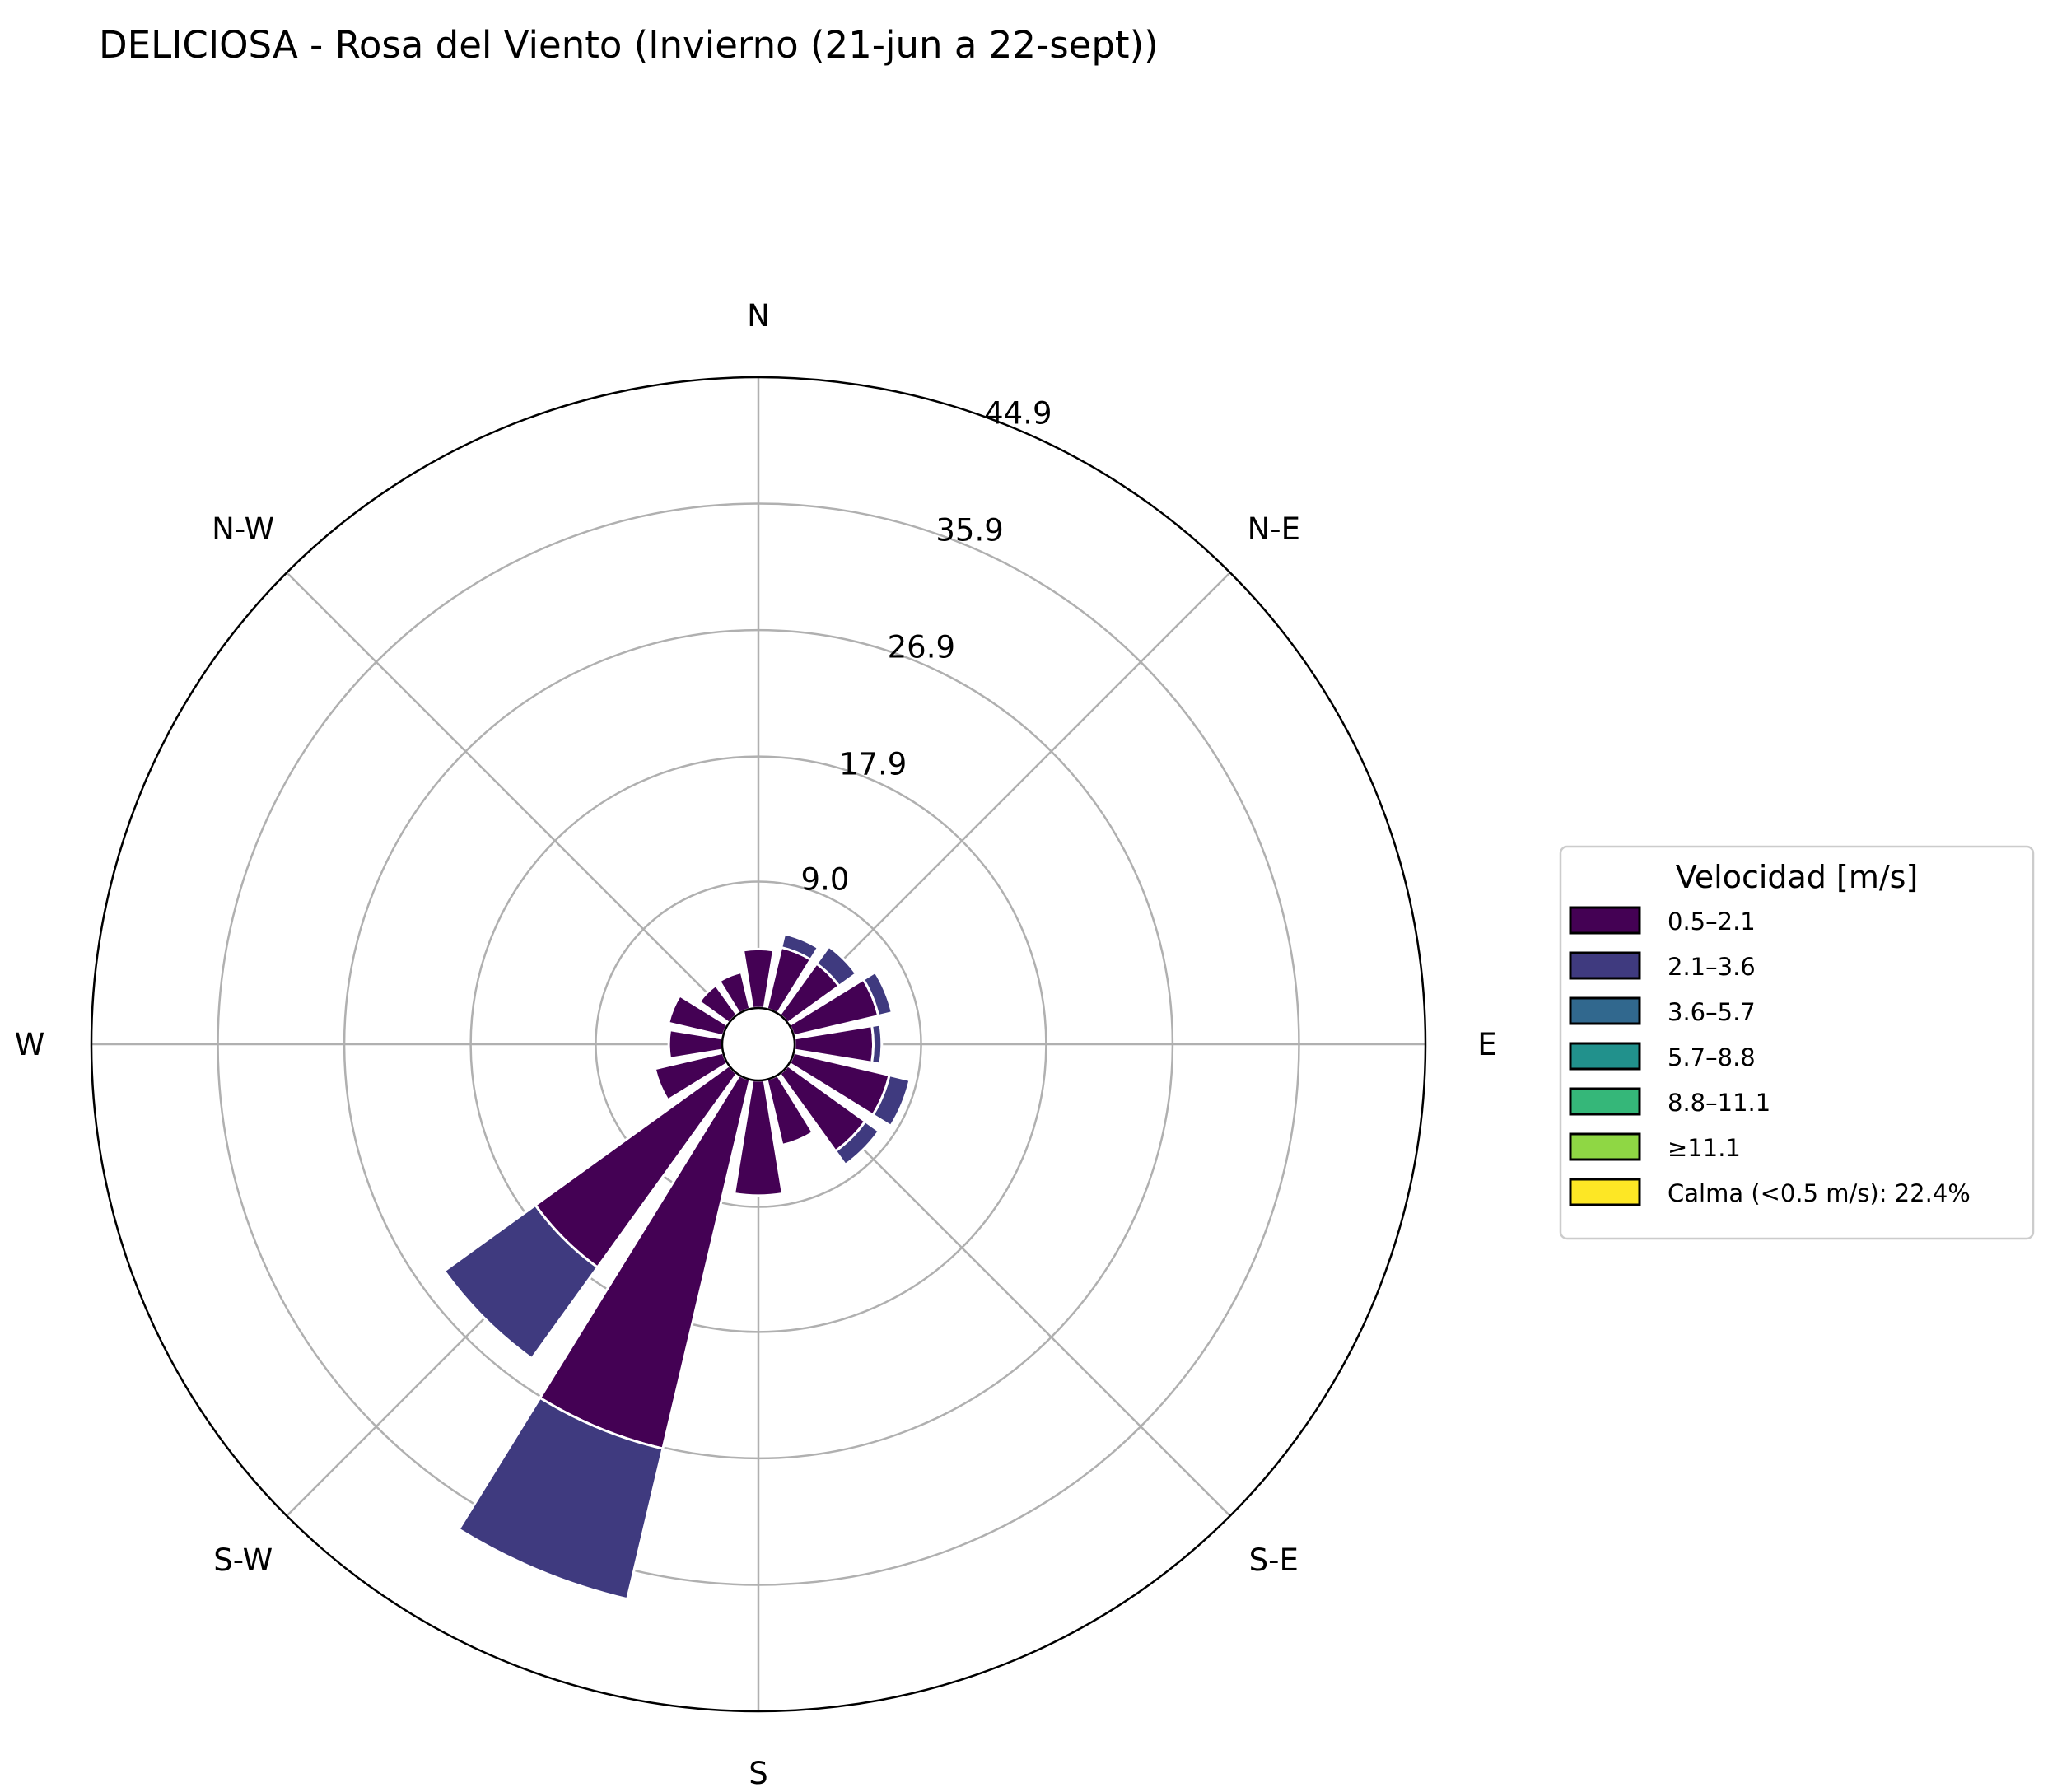  What do you see at coordinates (1018, 414) in the screenshot?
I see `radial-tick-label-4: 44.9` at bounding box center [1018, 414].